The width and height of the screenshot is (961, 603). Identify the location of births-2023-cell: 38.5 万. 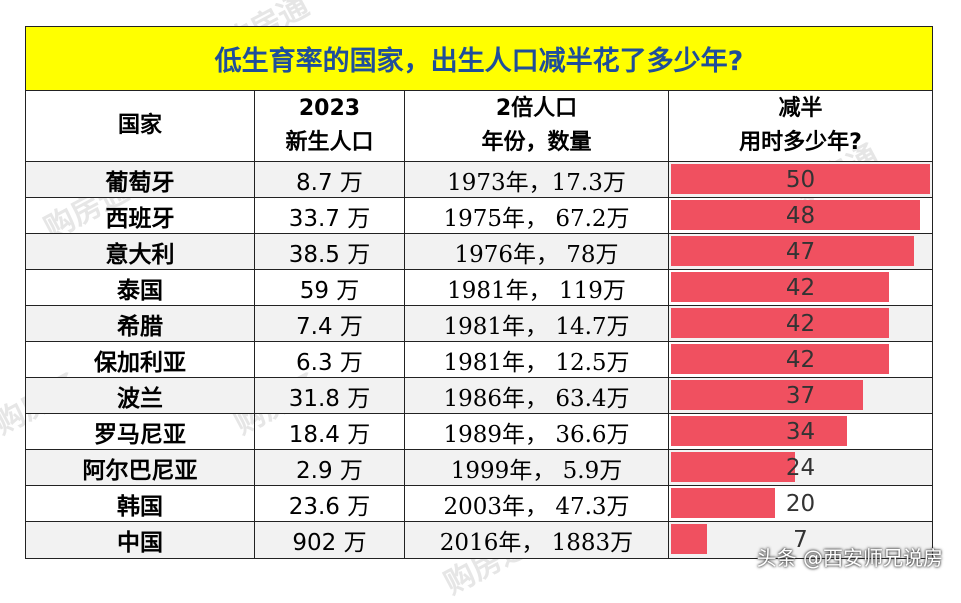
(330, 251).